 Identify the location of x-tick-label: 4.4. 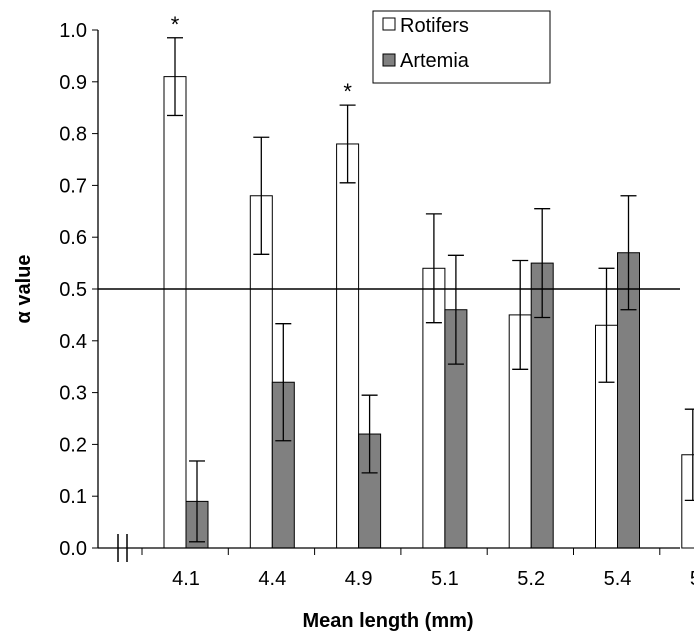
(272, 579).